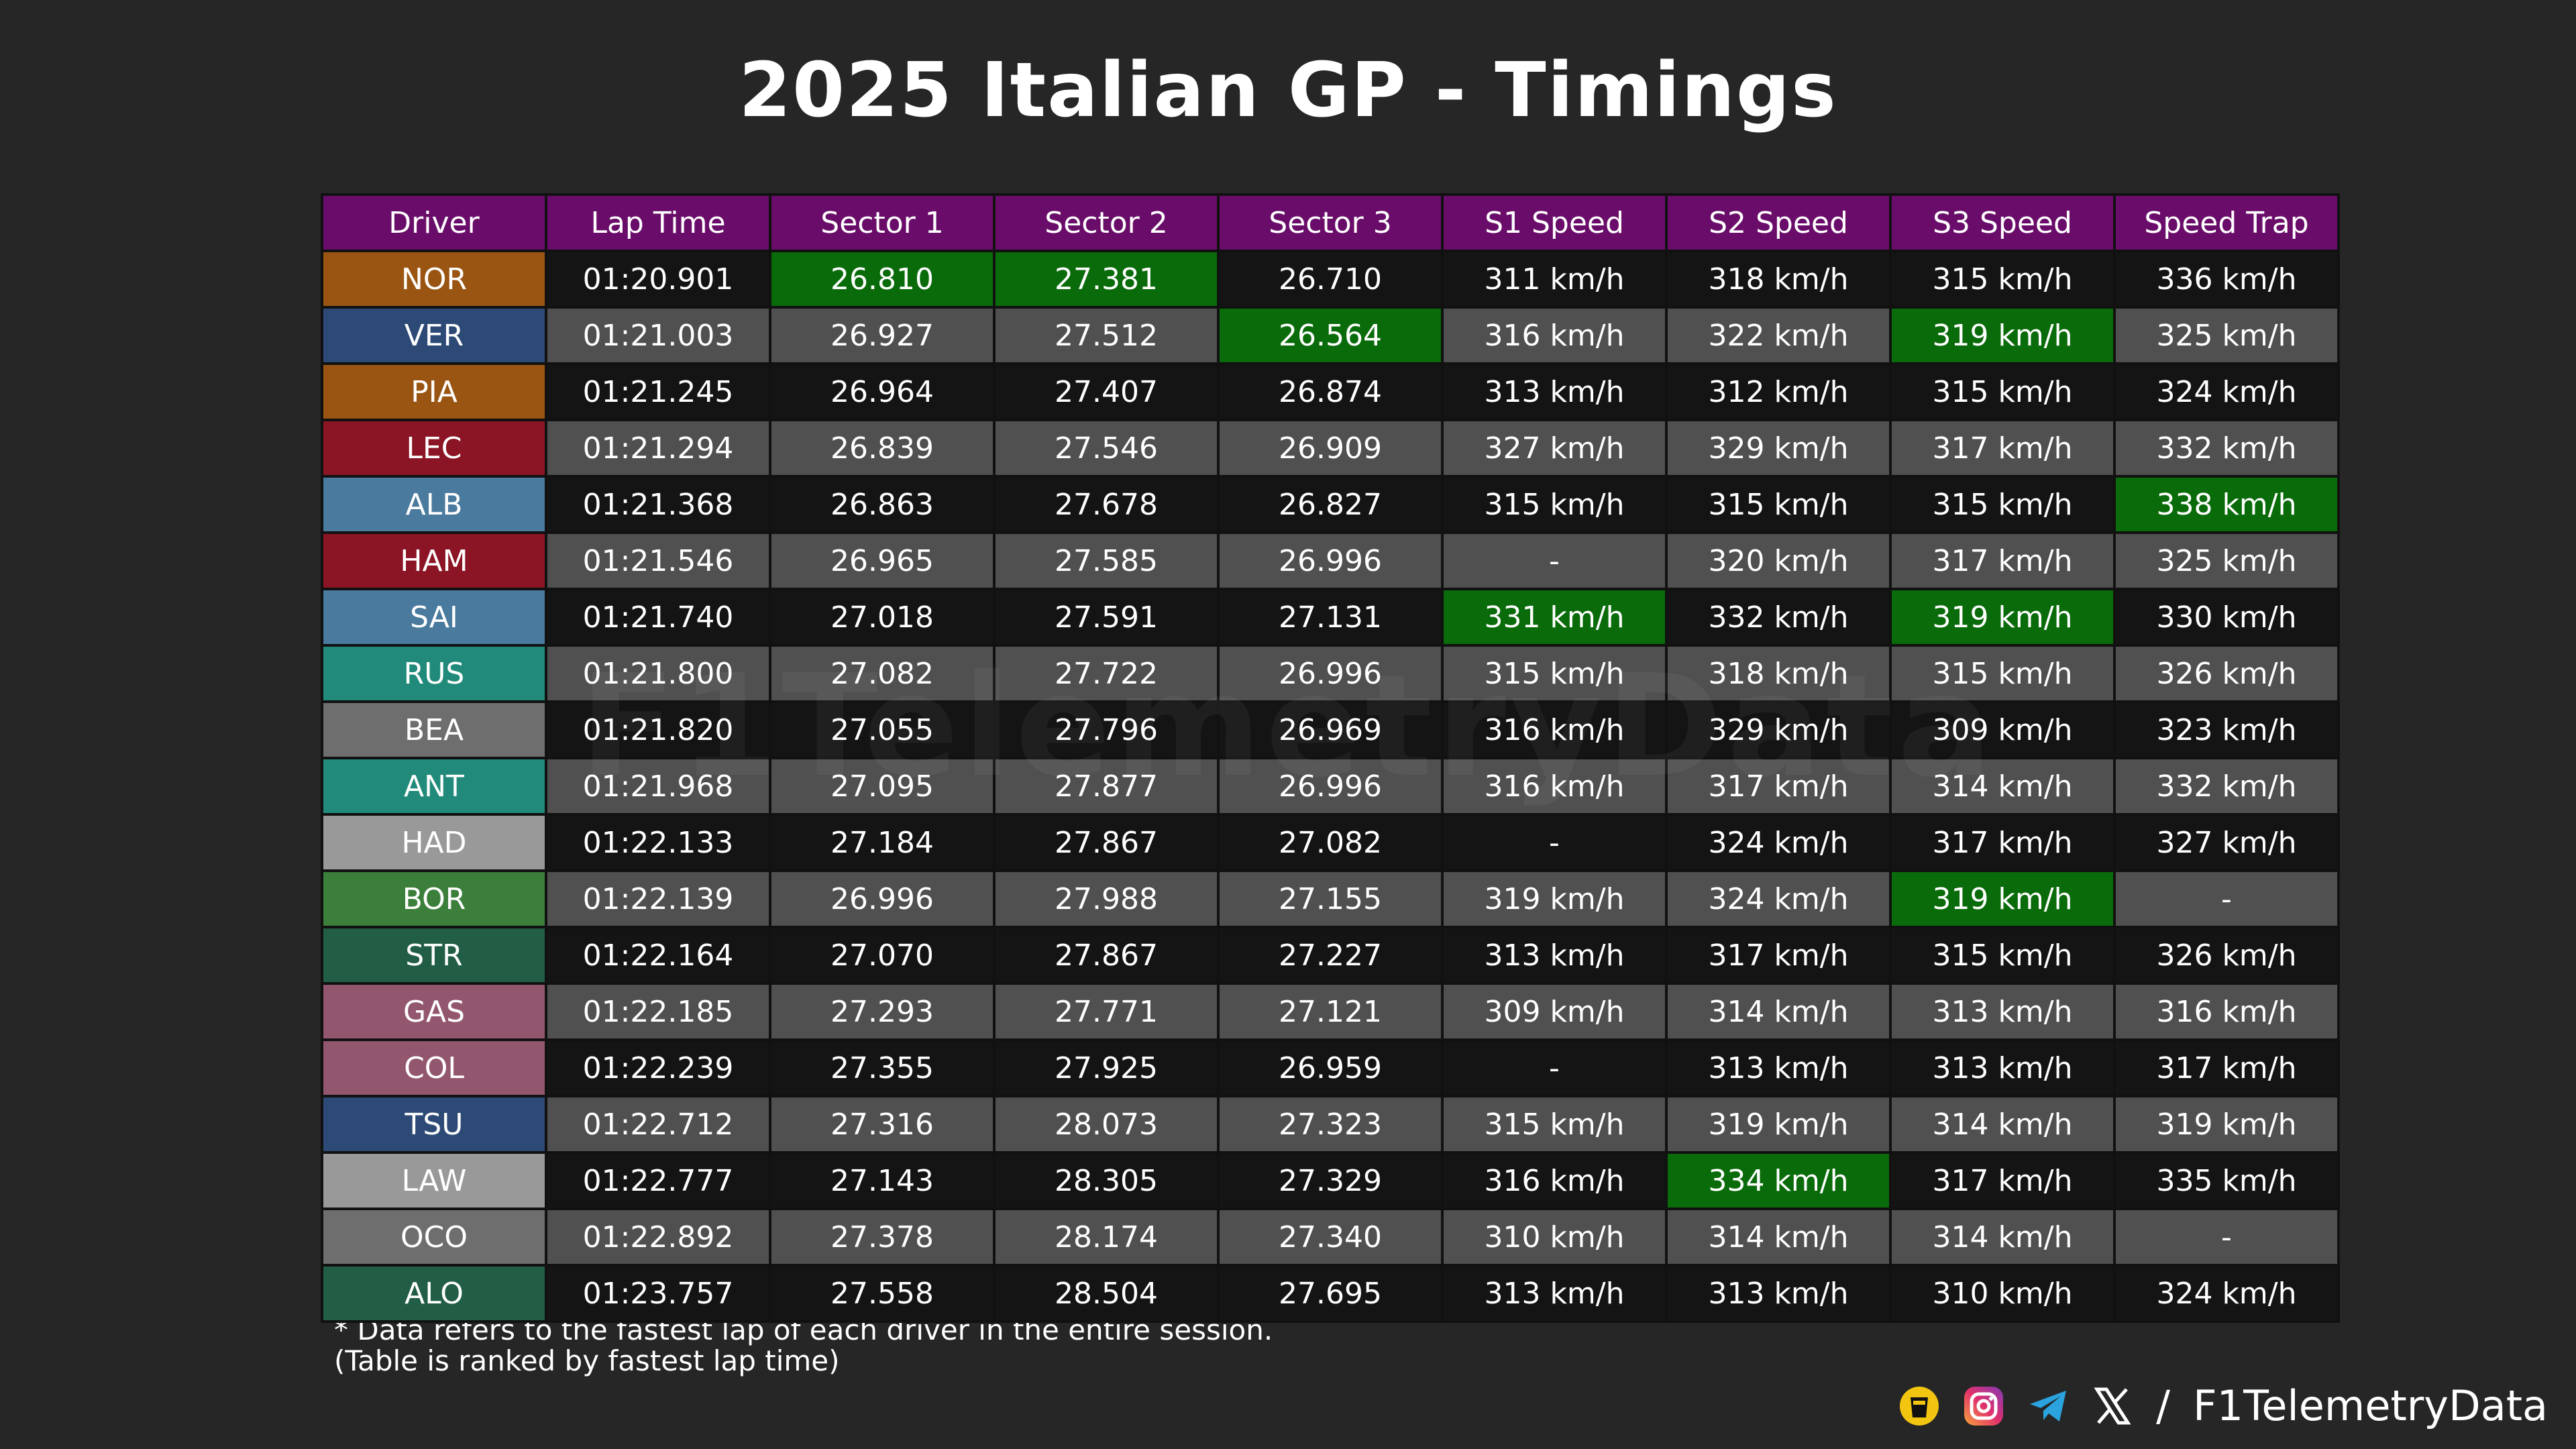 This screenshot has height=1449, width=2576. Describe the element at coordinates (882, 335) in the screenshot. I see `table-cell: 26.927` at that location.